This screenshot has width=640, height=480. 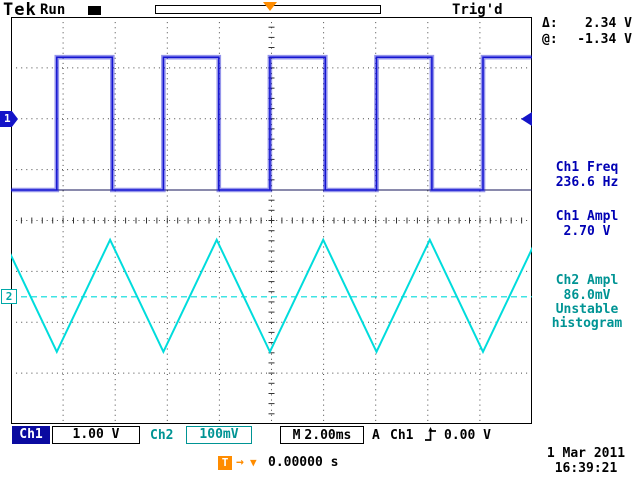 What do you see at coordinates (376, 435) in the screenshot?
I see `trigger-mode: A` at bounding box center [376, 435].